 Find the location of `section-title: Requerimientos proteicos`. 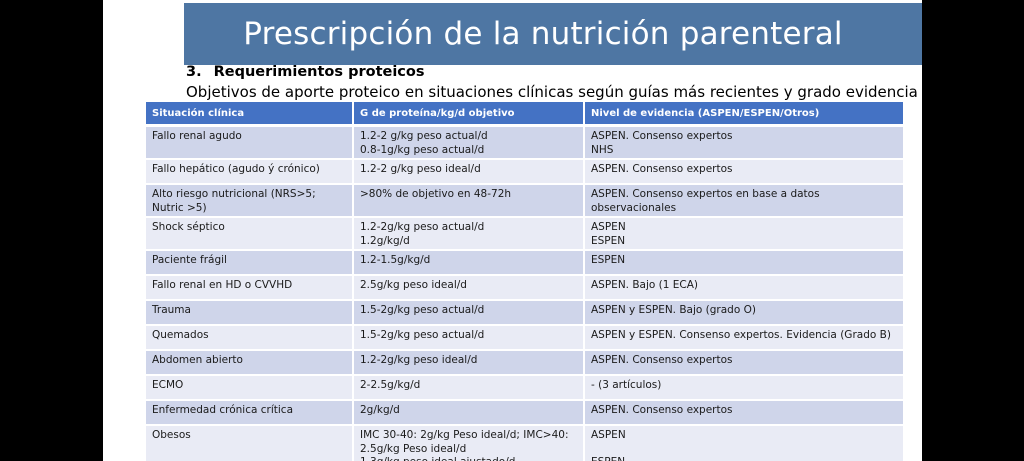

section-title: Requerimientos proteicos is located at coordinates (319, 72).